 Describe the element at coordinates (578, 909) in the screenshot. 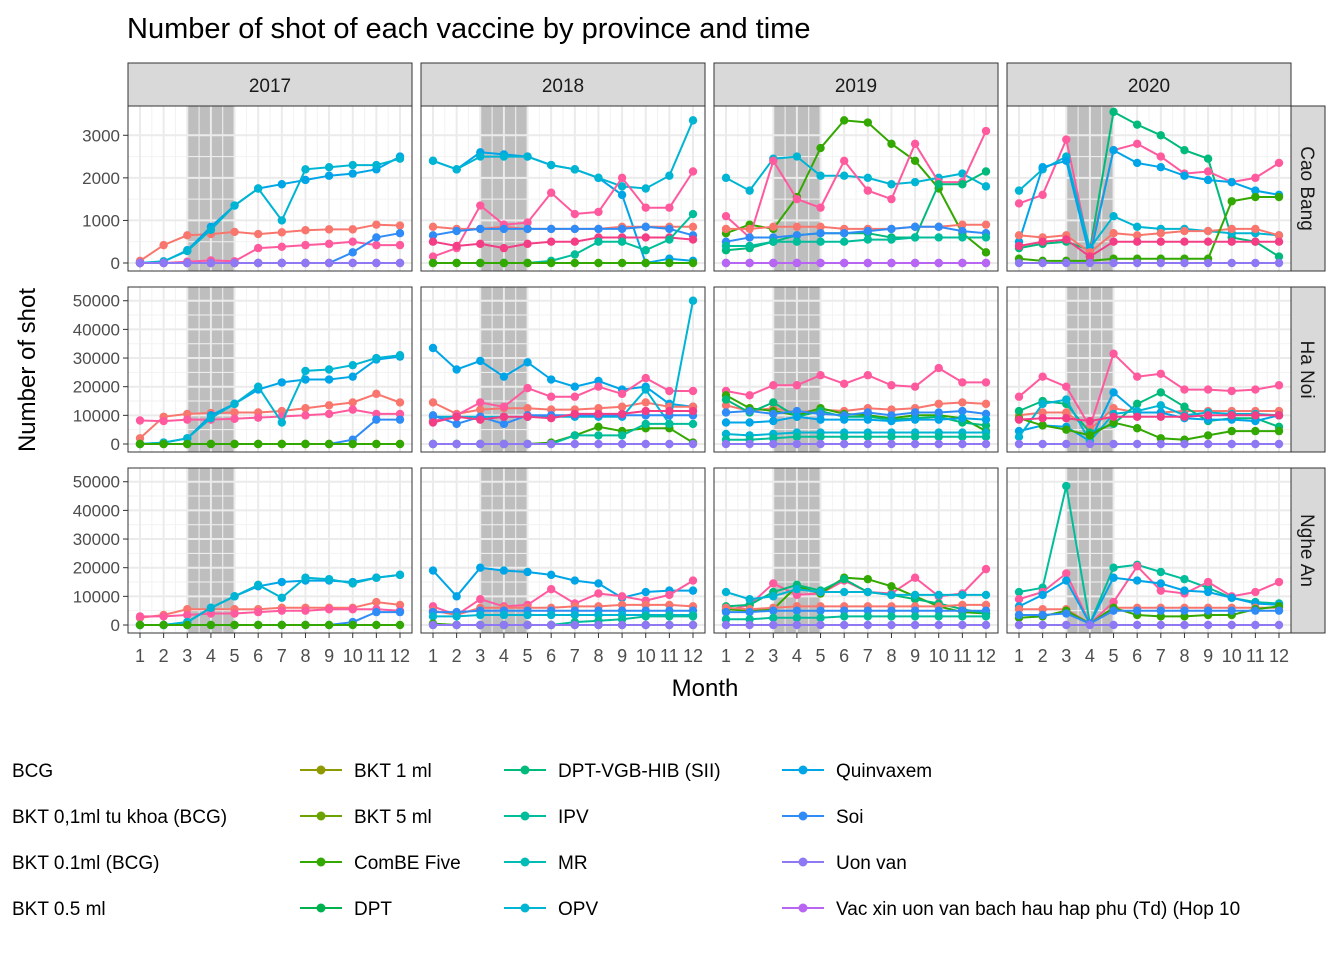

I see `legend-label: OPV` at that location.